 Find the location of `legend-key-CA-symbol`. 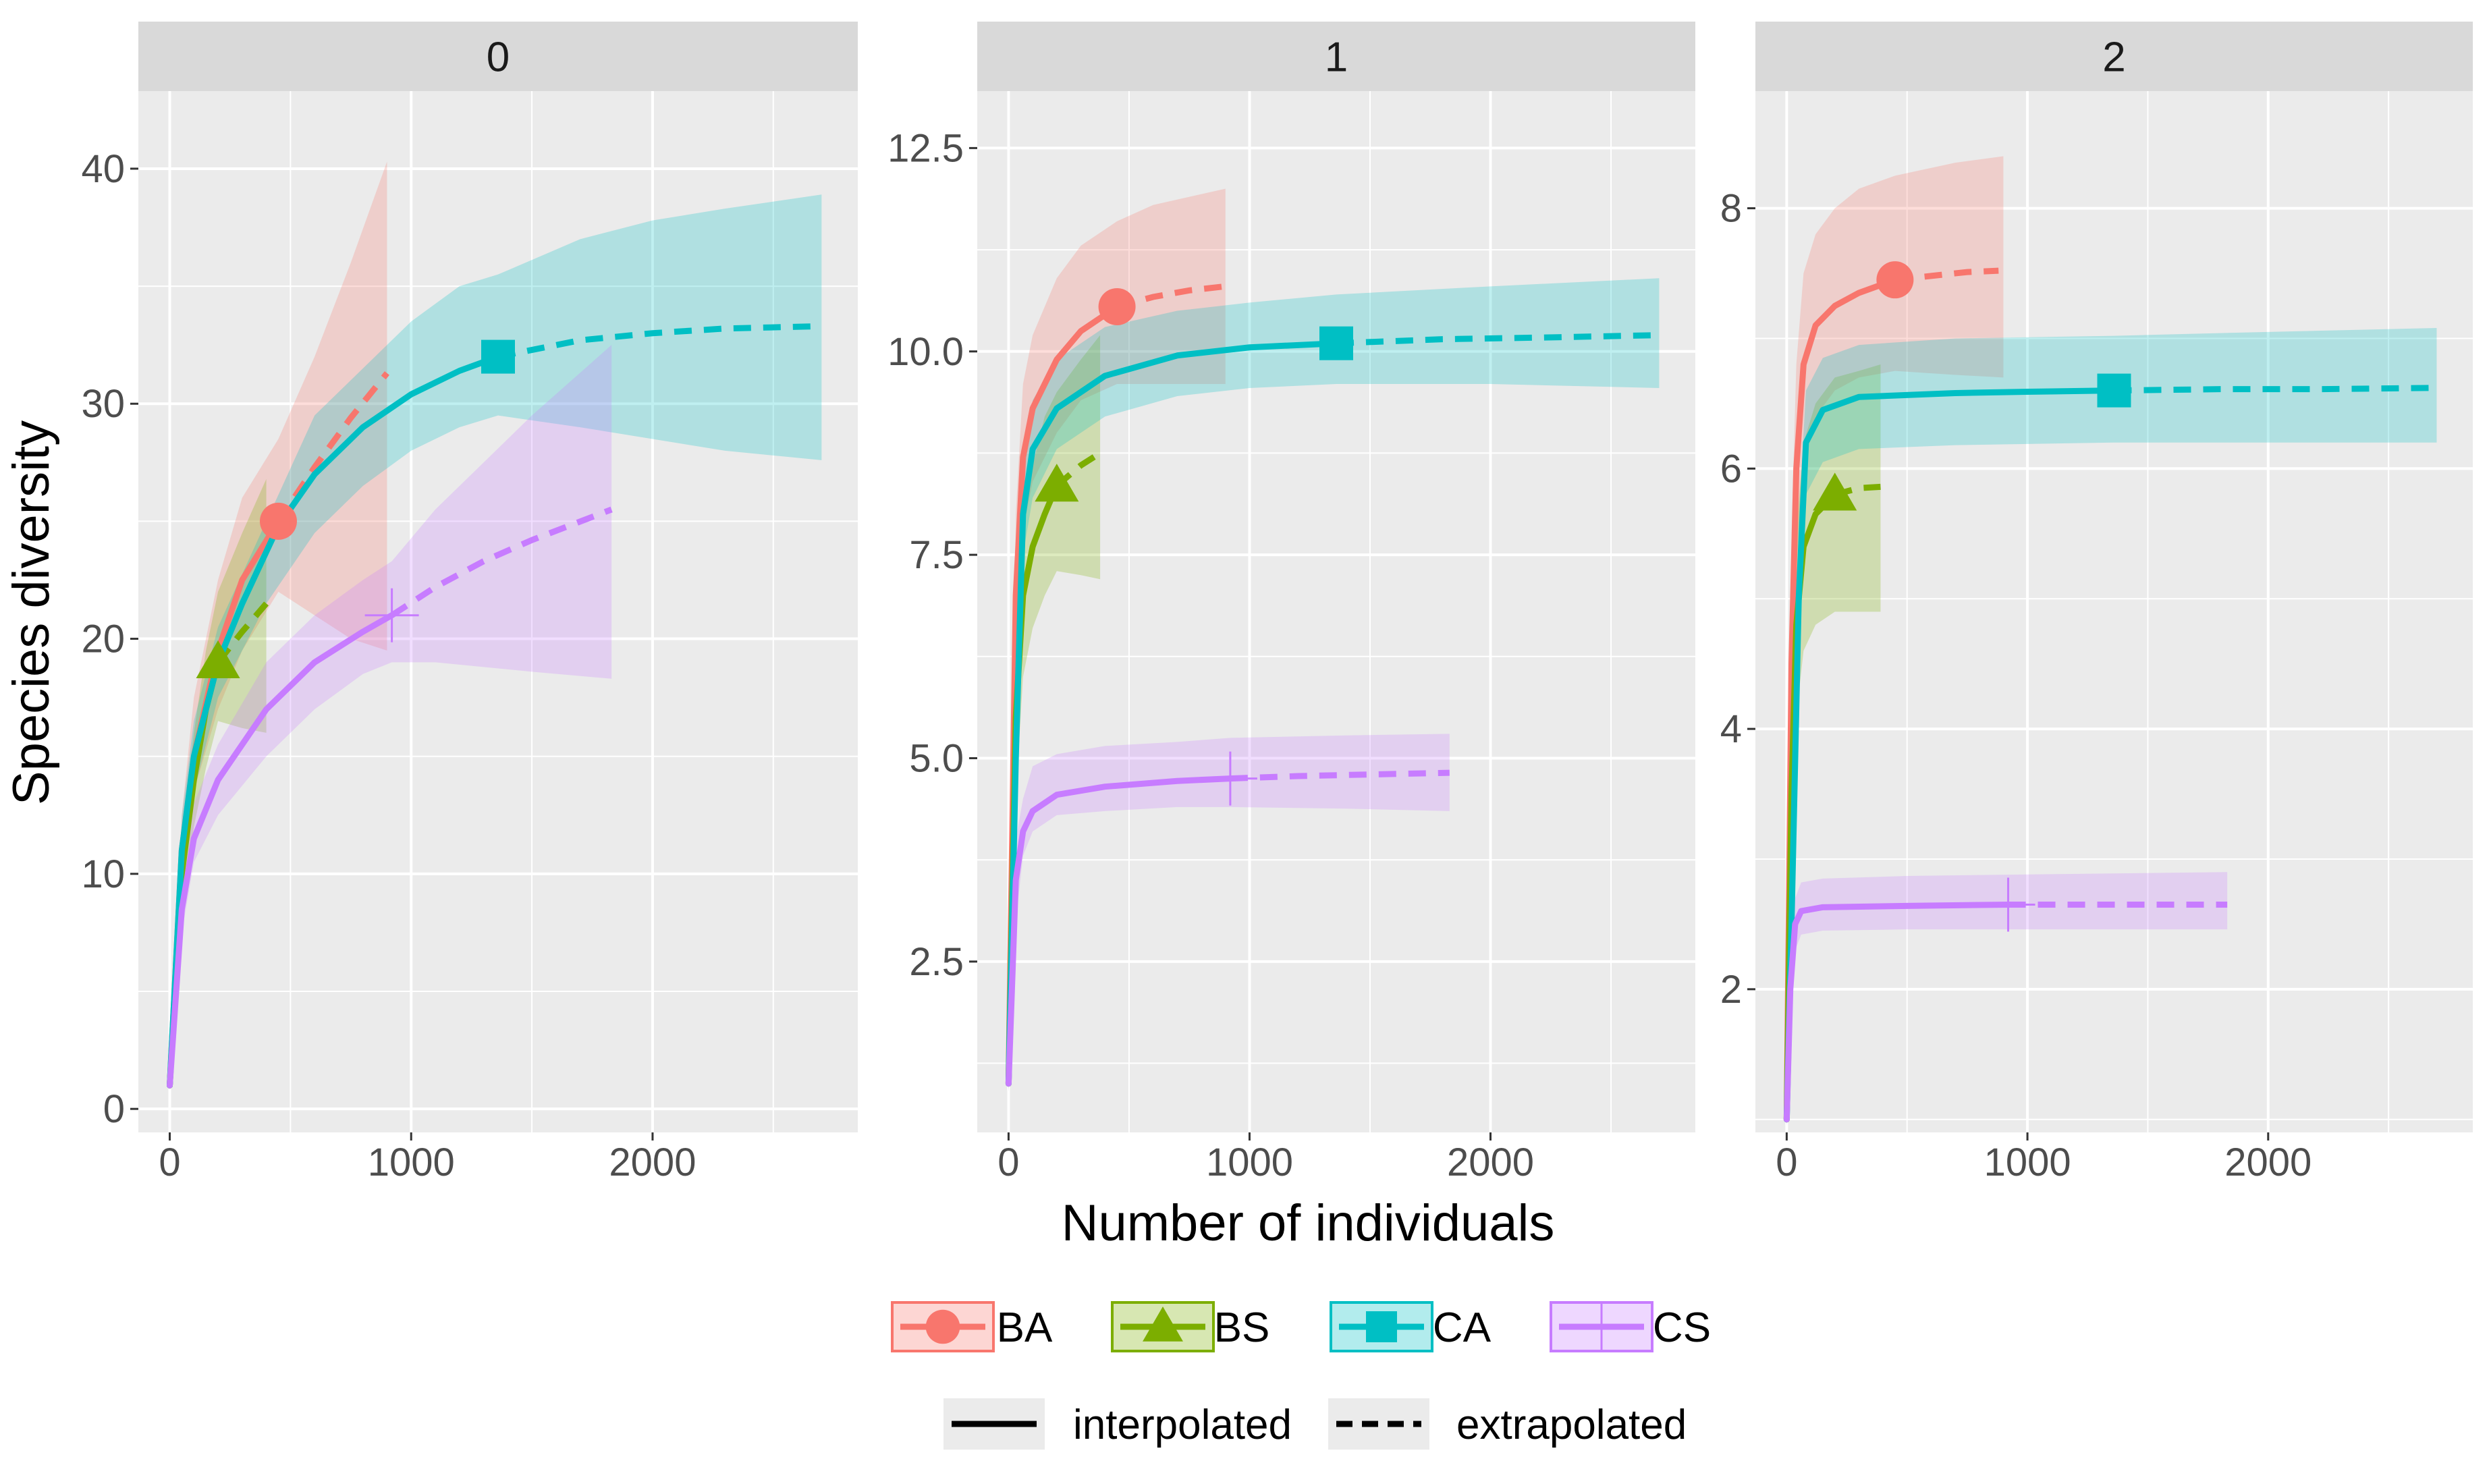

legend-key-CA-symbol is located at coordinates (1381, 1326).